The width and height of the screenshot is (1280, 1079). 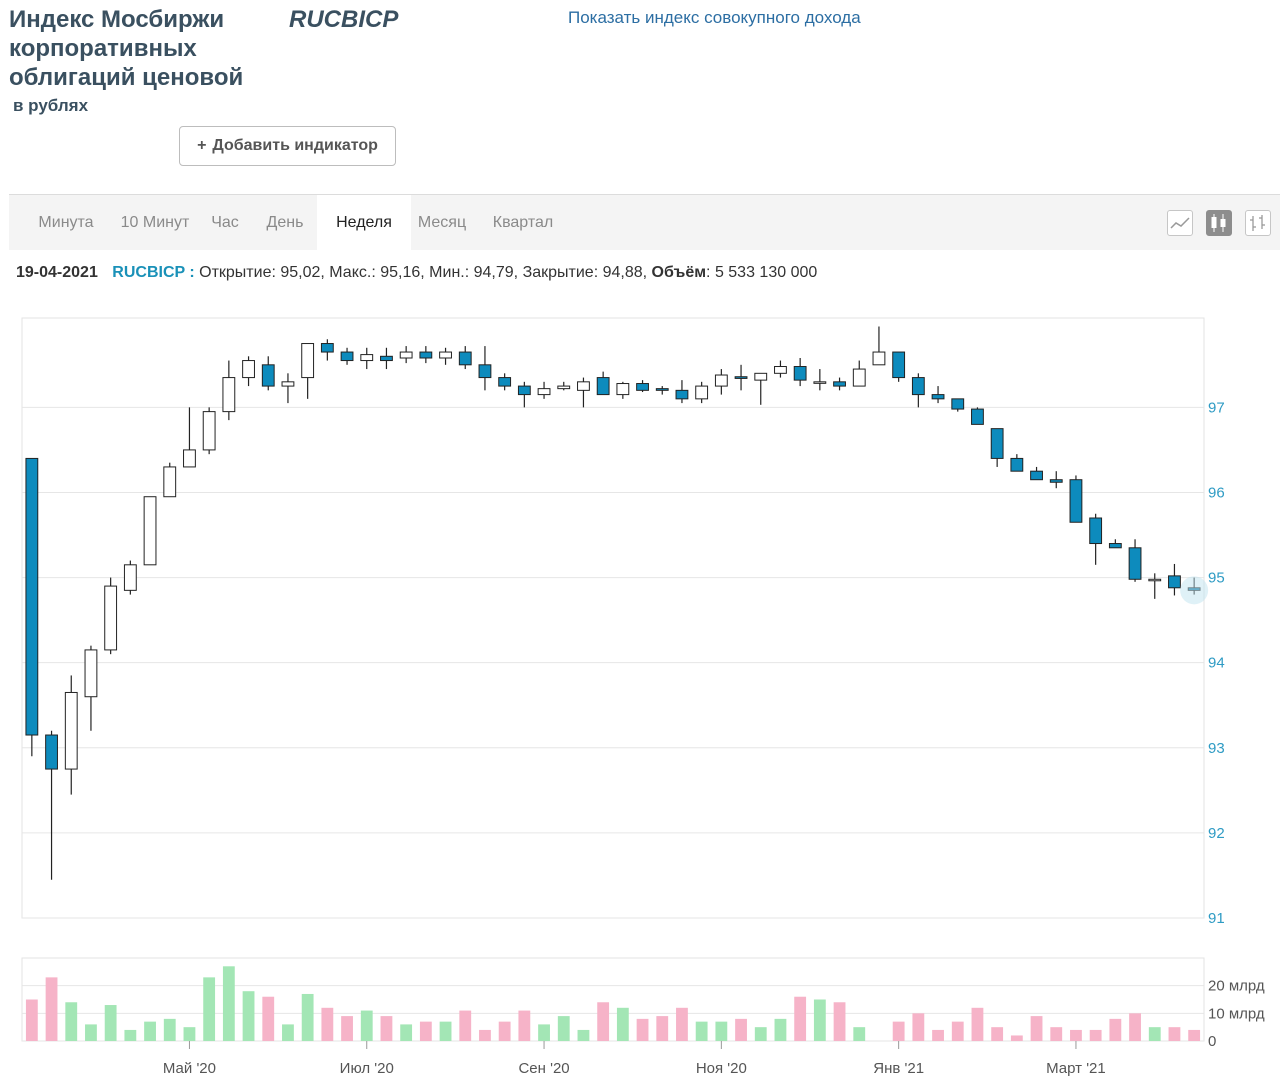 I want to click on volume-tick-label: 20 млрд, so click(x=1236, y=986).